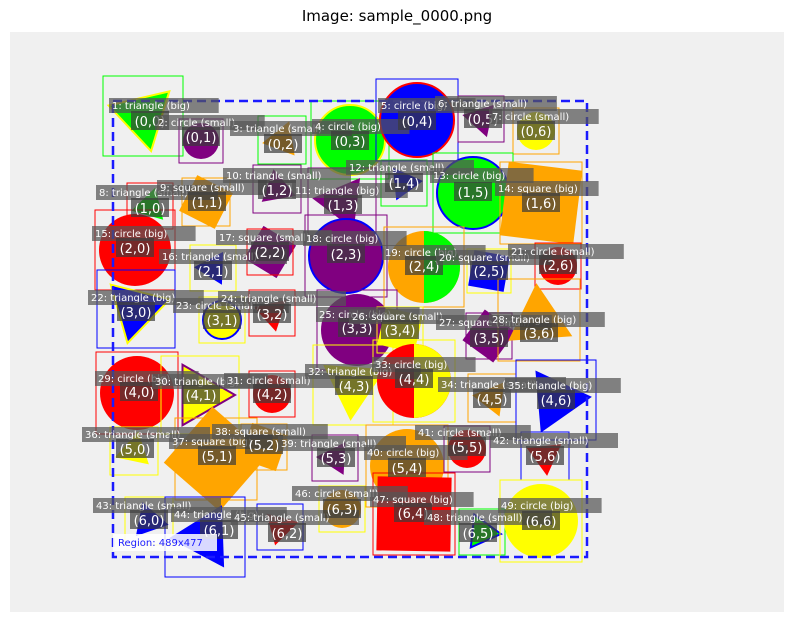  What do you see at coordinates (337, 494) in the screenshot?
I see `label-text-46: 46: circle (small)` at bounding box center [337, 494].